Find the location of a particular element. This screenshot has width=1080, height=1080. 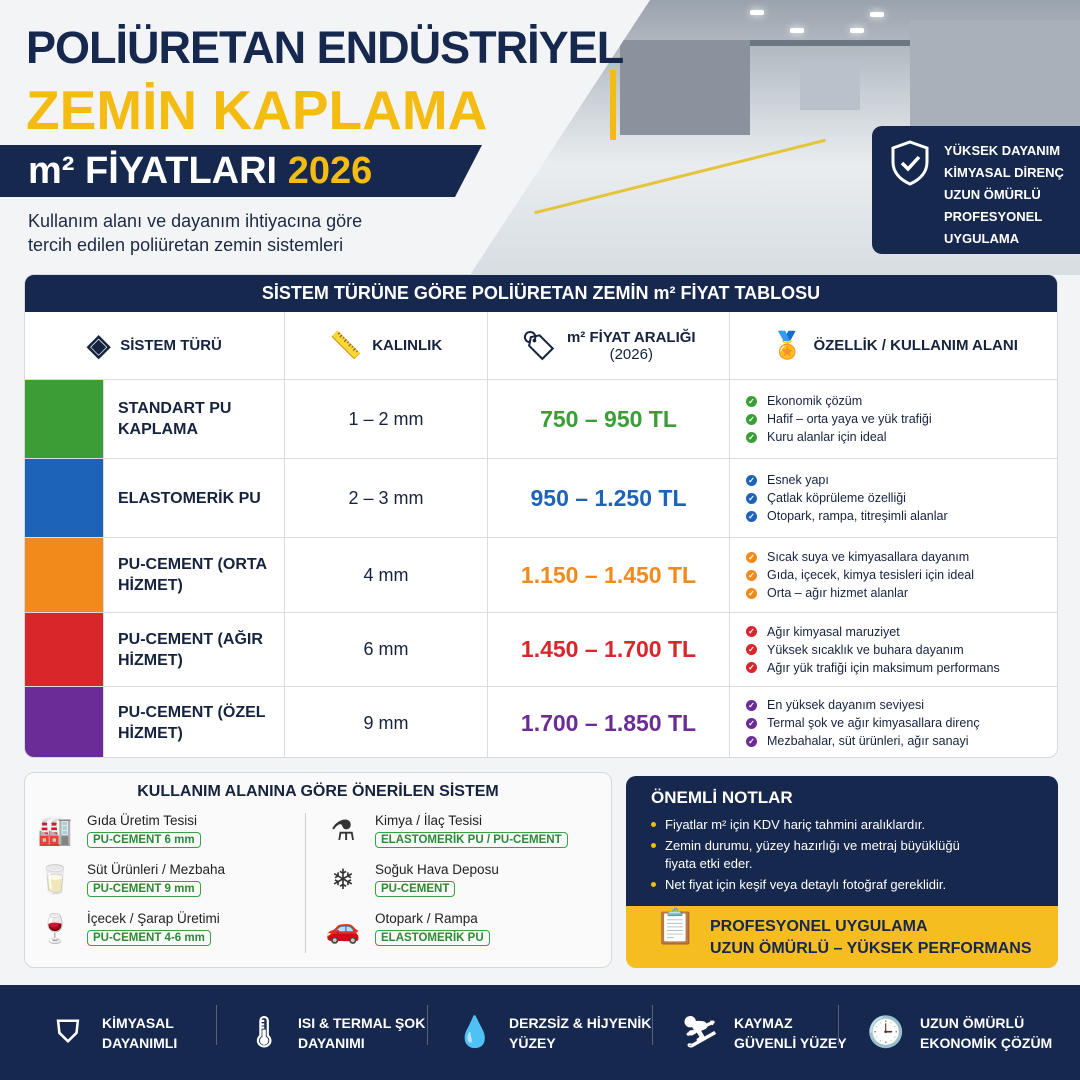

recommend-system-tag: PU-CEMENT 4-6 mm is located at coordinates (149, 938).